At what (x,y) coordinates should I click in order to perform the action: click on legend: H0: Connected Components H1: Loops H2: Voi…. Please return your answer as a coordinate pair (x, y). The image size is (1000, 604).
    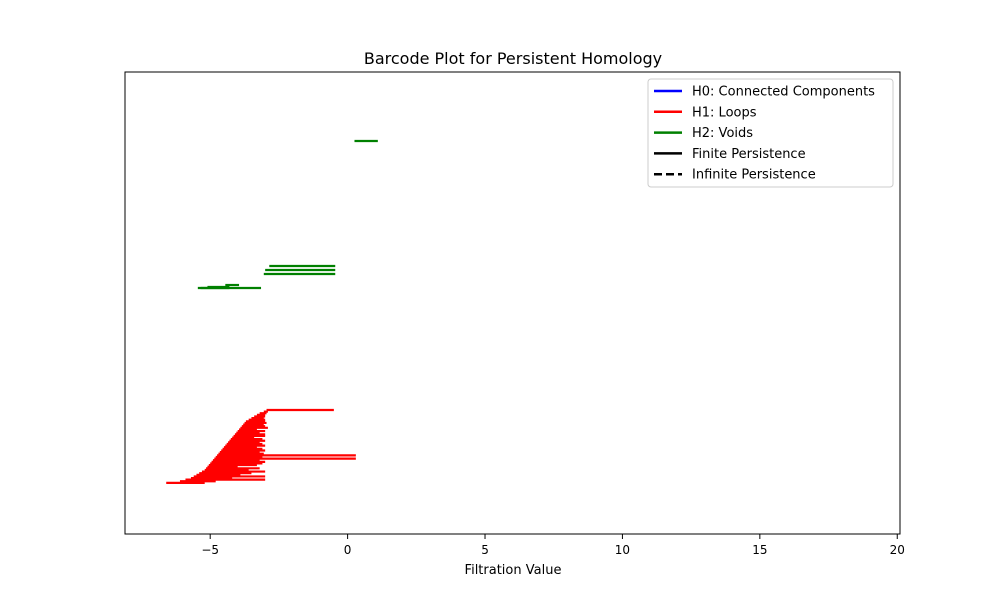
    Looking at the image, I should click on (770, 133).